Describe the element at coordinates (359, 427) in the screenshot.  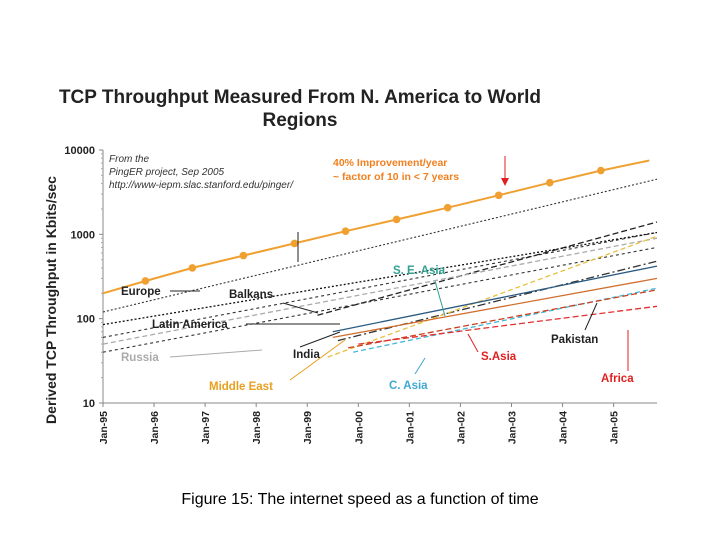
I see `x-tick-label: Jan-00` at that location.